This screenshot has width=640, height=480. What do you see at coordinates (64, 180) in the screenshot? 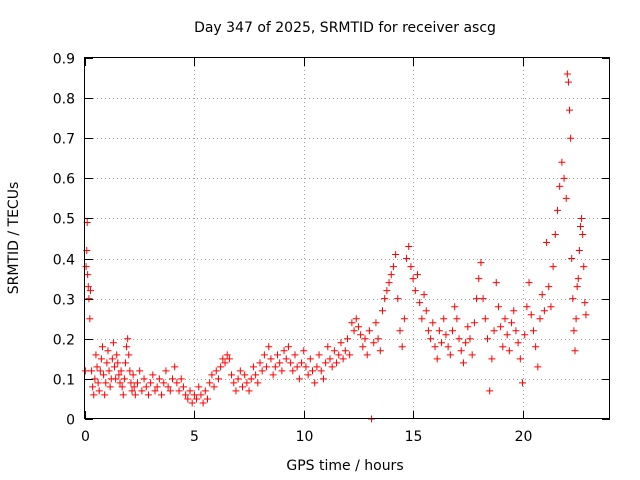
I see `y-tick-label: 0.6` at bounding box center [64, 180].